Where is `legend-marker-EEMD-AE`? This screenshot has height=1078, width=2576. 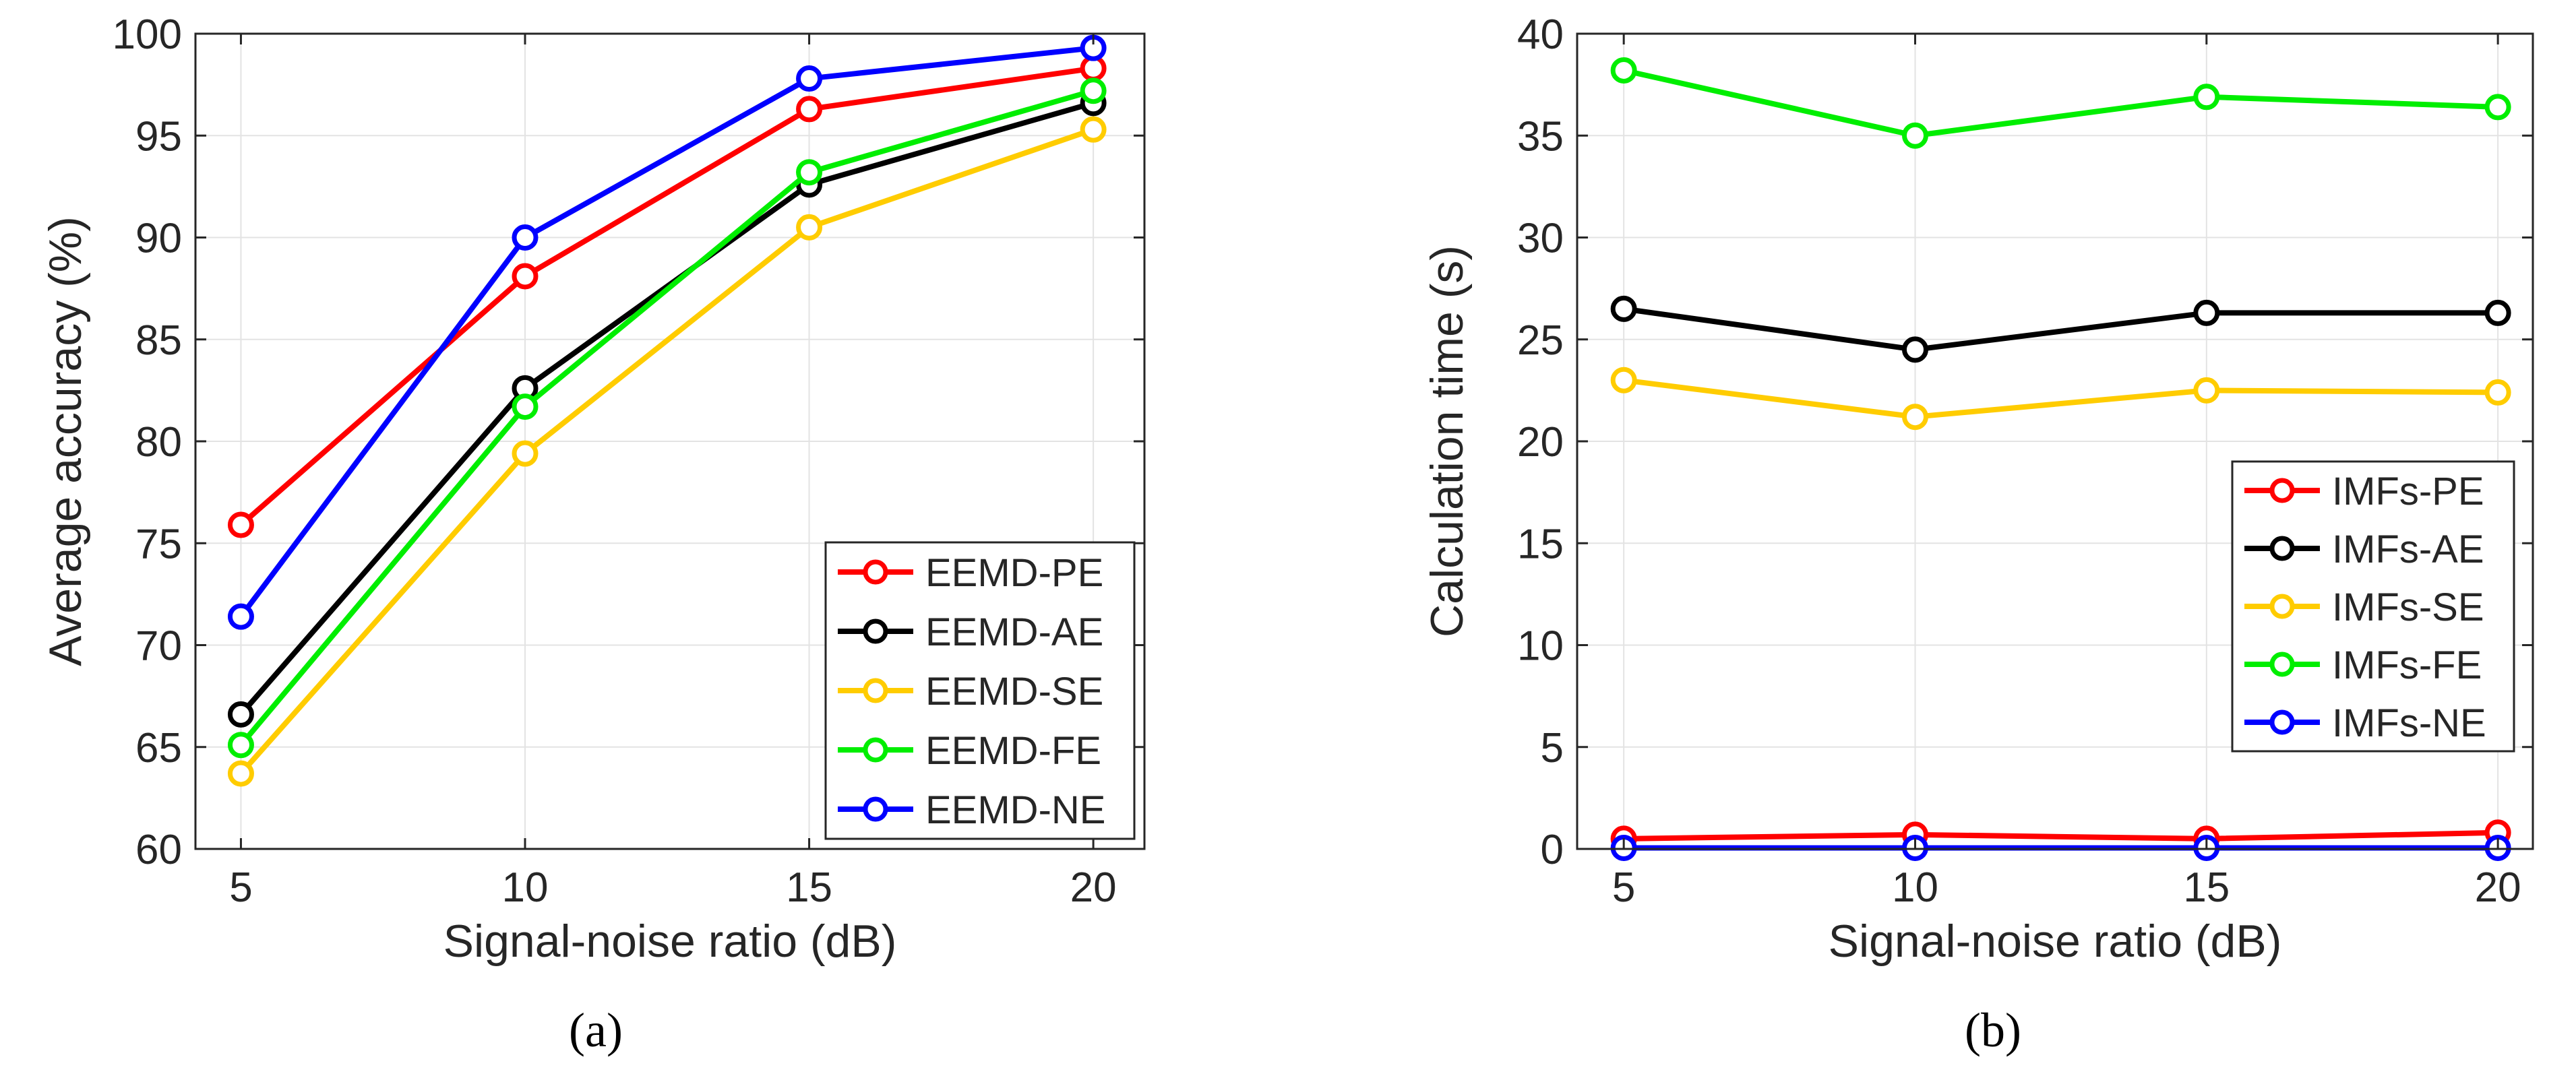 legend-marker-EEMD-AE is located at coordinates (876, 631).